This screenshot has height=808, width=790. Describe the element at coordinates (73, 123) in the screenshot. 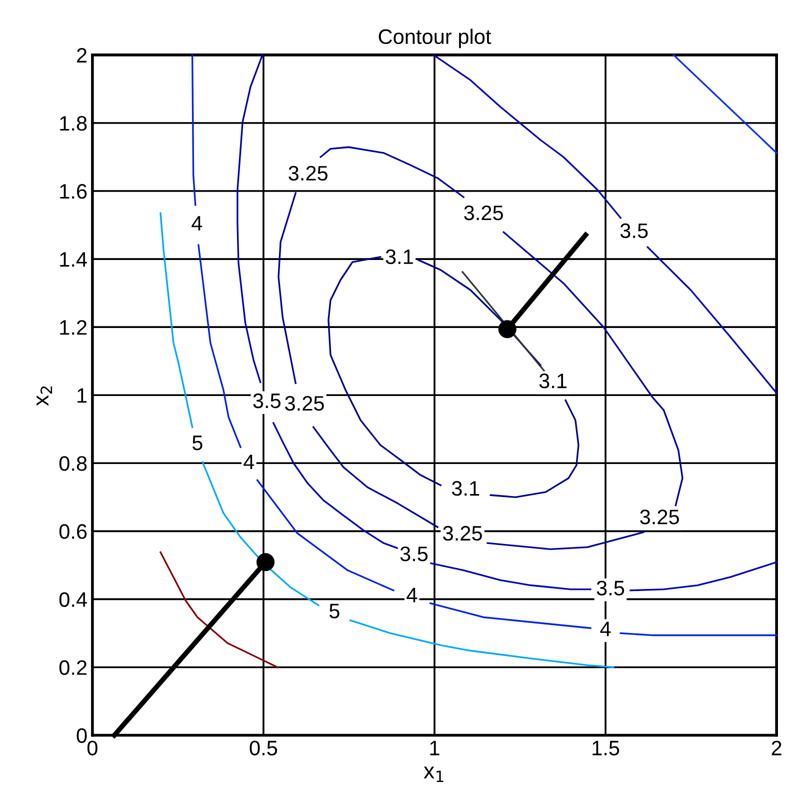

I see `y-tick-label: 1.8` at that location.